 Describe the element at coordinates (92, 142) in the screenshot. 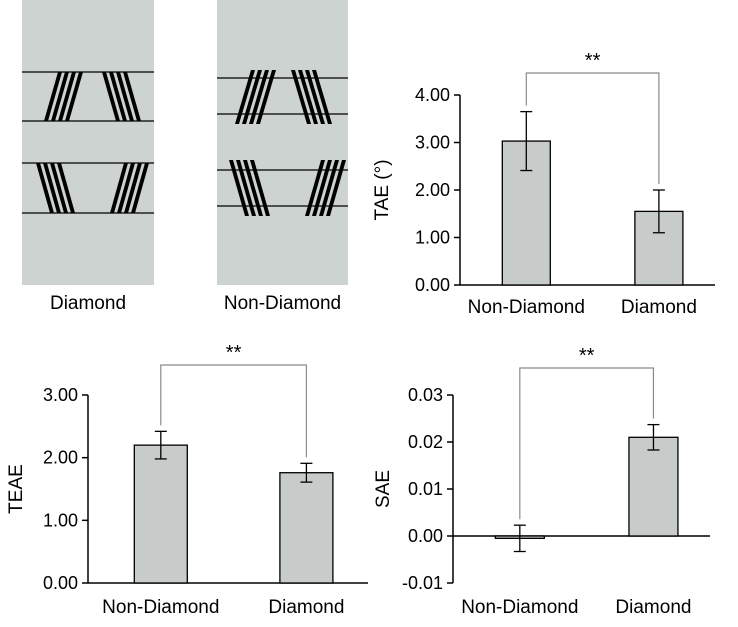

I see `diamond-stripes` at that location.